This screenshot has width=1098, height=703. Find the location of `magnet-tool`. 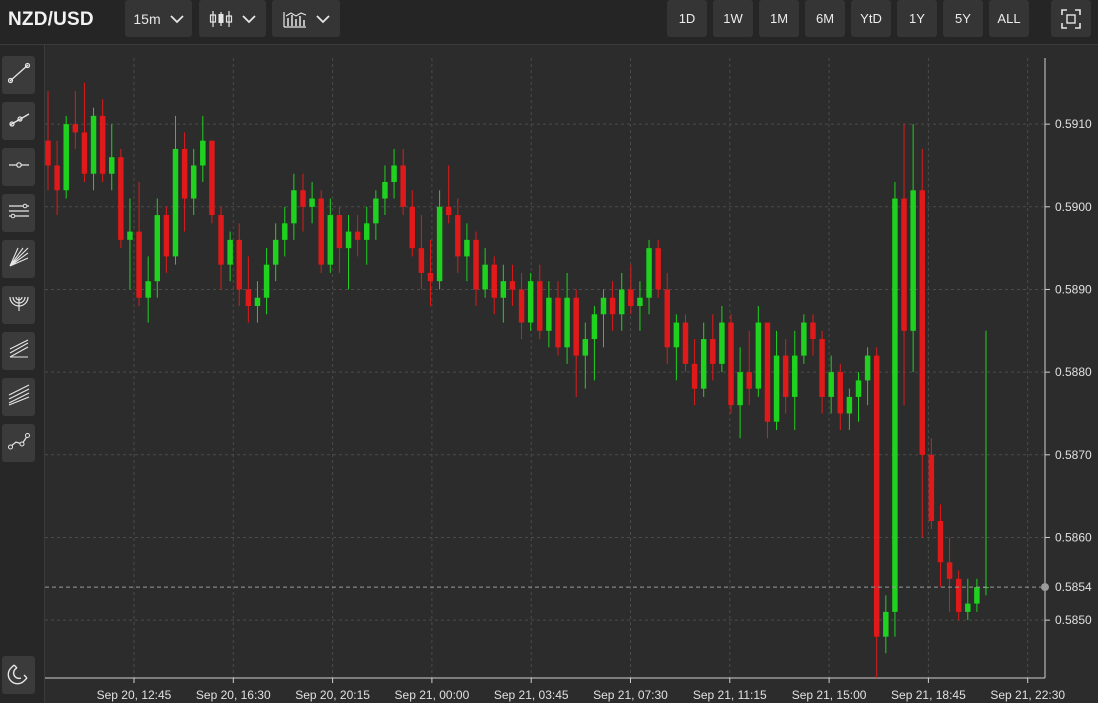

magnet-tool is located at coordinates (18, 675).